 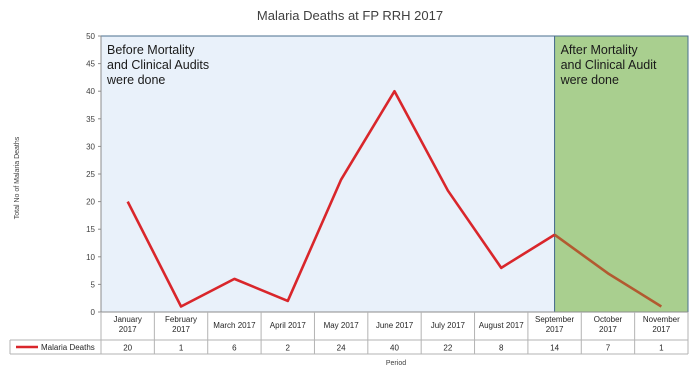 What do you see at coordinates (350, 15) in the screenshot?
I see `chart-title: Malaria Deaths at FP RRH 2017` at bounding box center [350, 15].